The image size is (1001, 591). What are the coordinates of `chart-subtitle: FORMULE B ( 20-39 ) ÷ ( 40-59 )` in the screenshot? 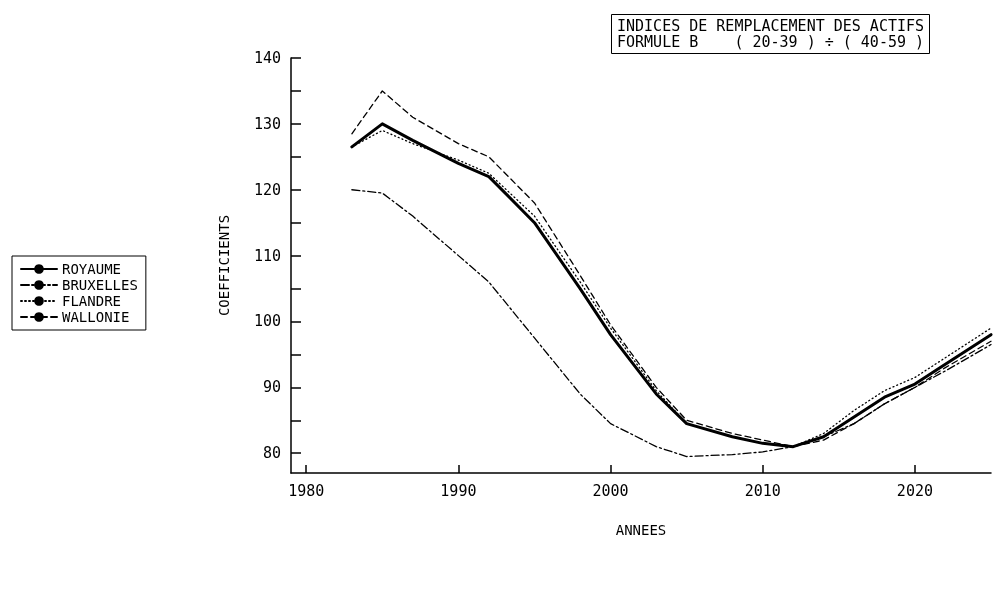 It's located at (771, 42).